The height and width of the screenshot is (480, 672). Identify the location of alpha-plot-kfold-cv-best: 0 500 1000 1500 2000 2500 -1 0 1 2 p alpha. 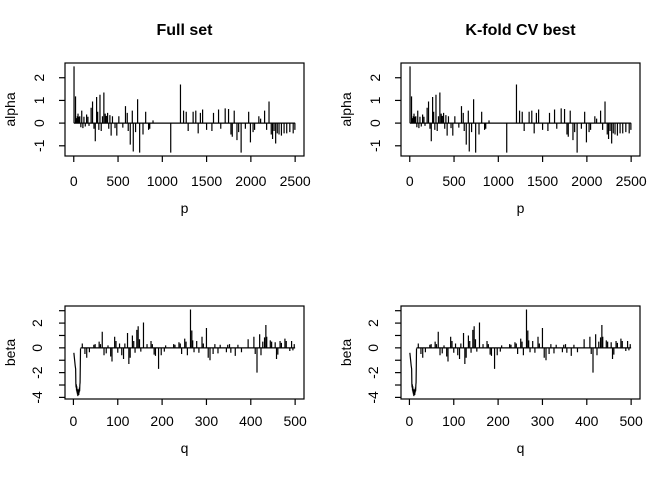
(492, 139).